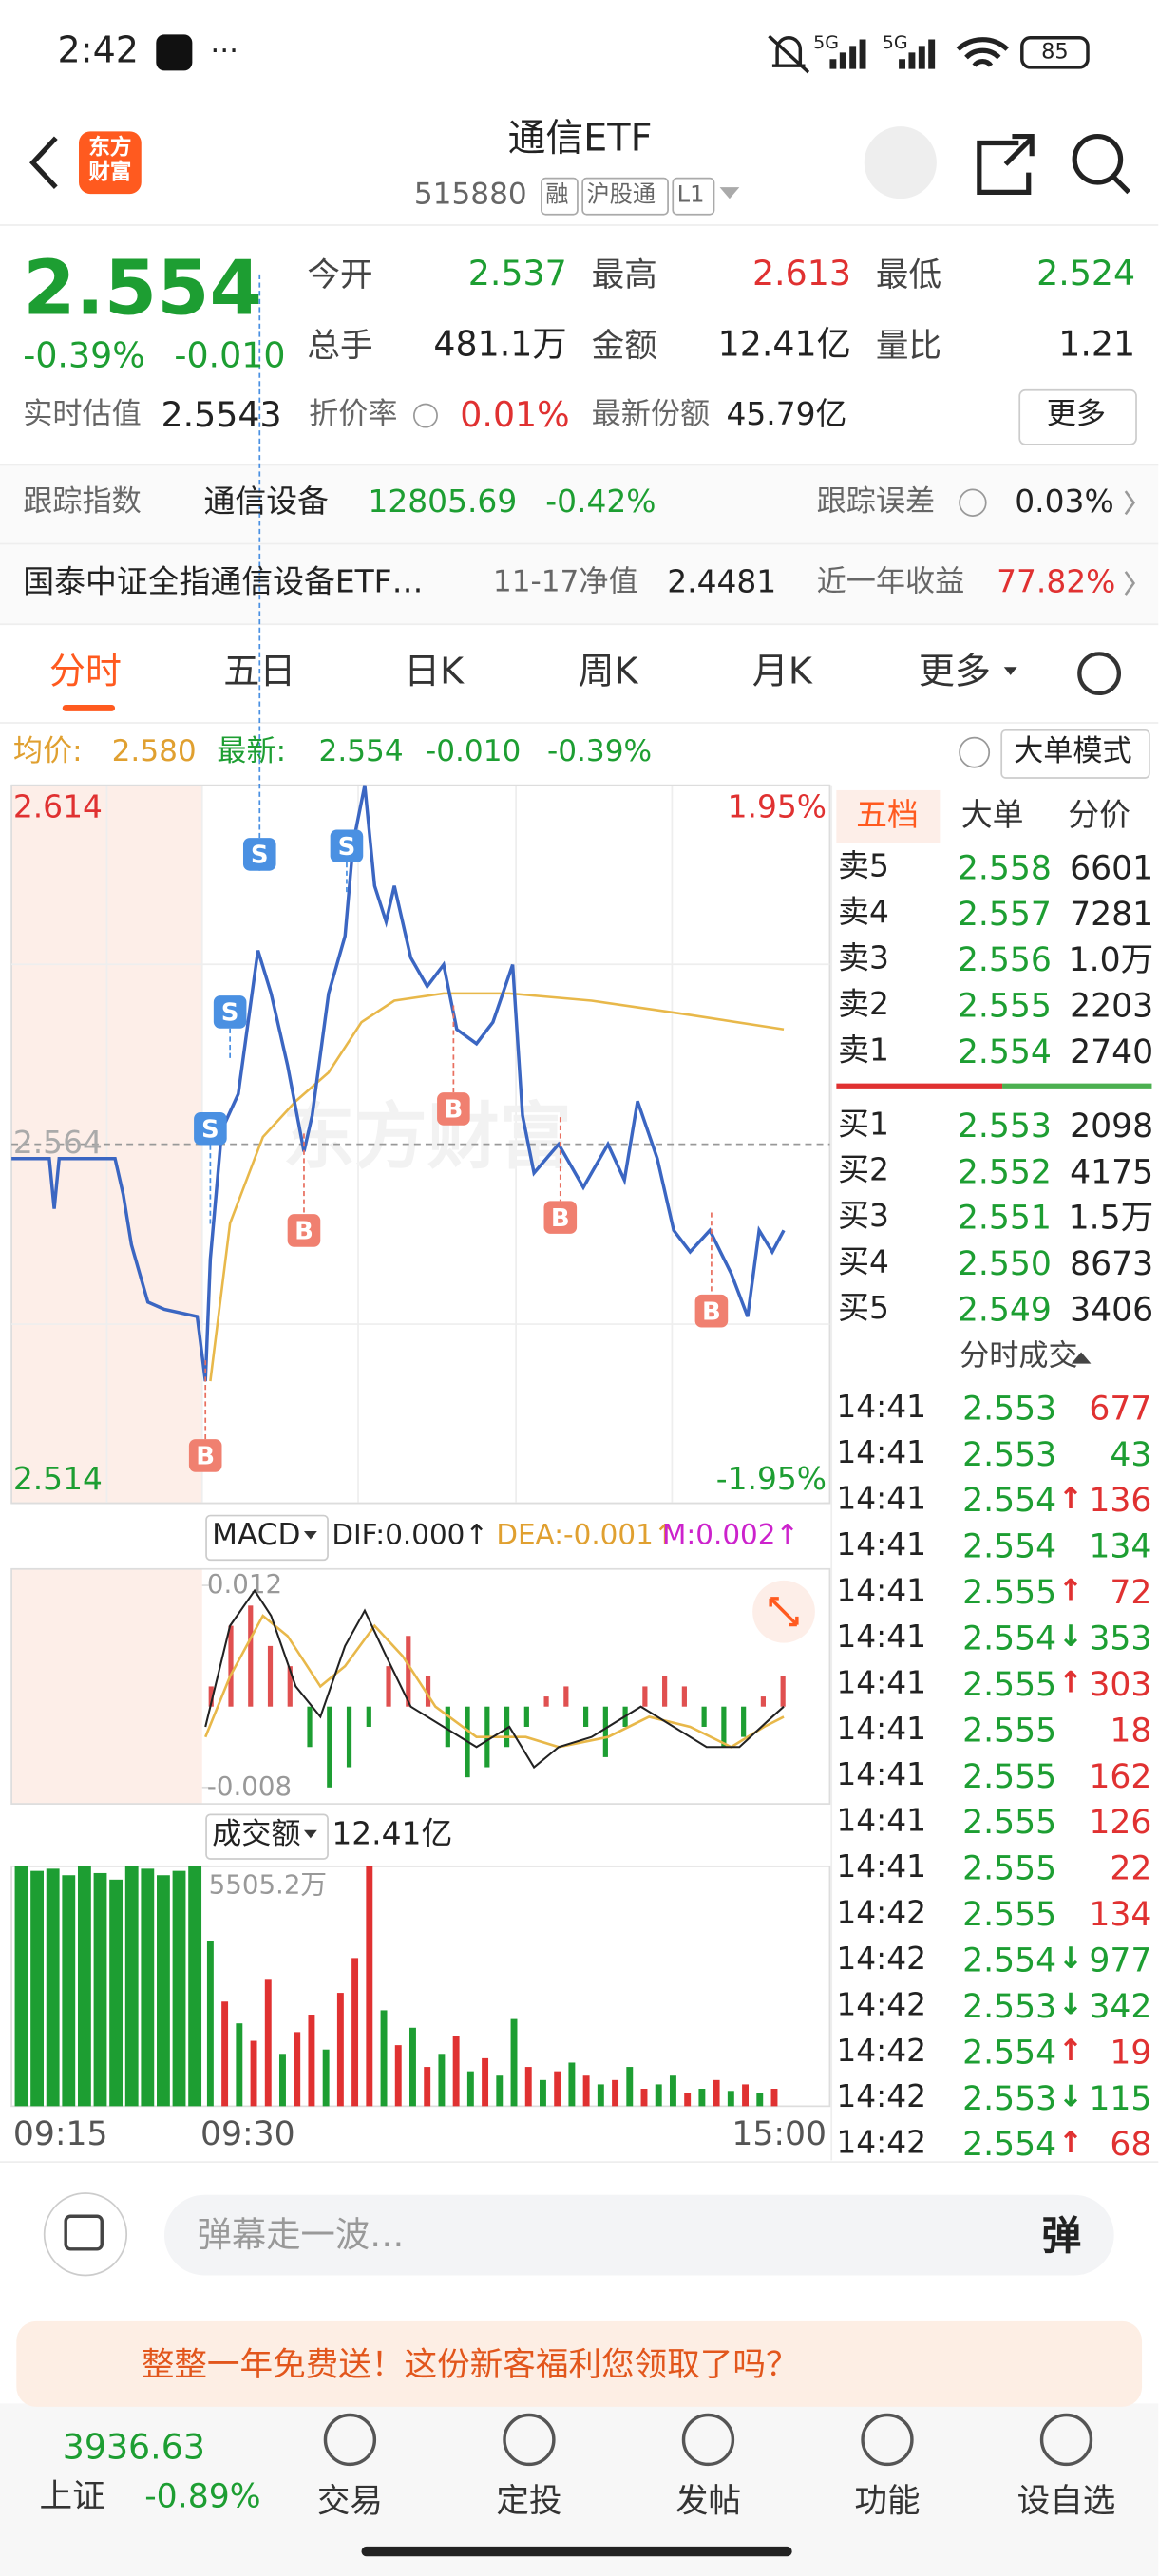 The image size is (1159, 2576). I want to click on trade-price: 2.553, so click(1009, 2097).